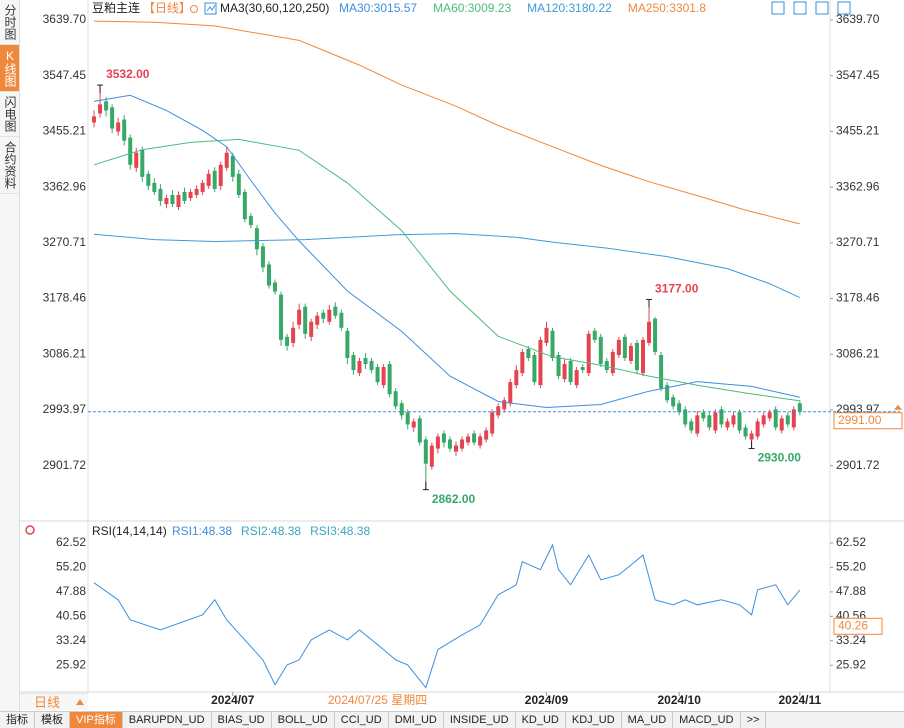  Describe the element at coordinates (754, 720) in the screenshot. I see `indicator-tab: >>` at that location.